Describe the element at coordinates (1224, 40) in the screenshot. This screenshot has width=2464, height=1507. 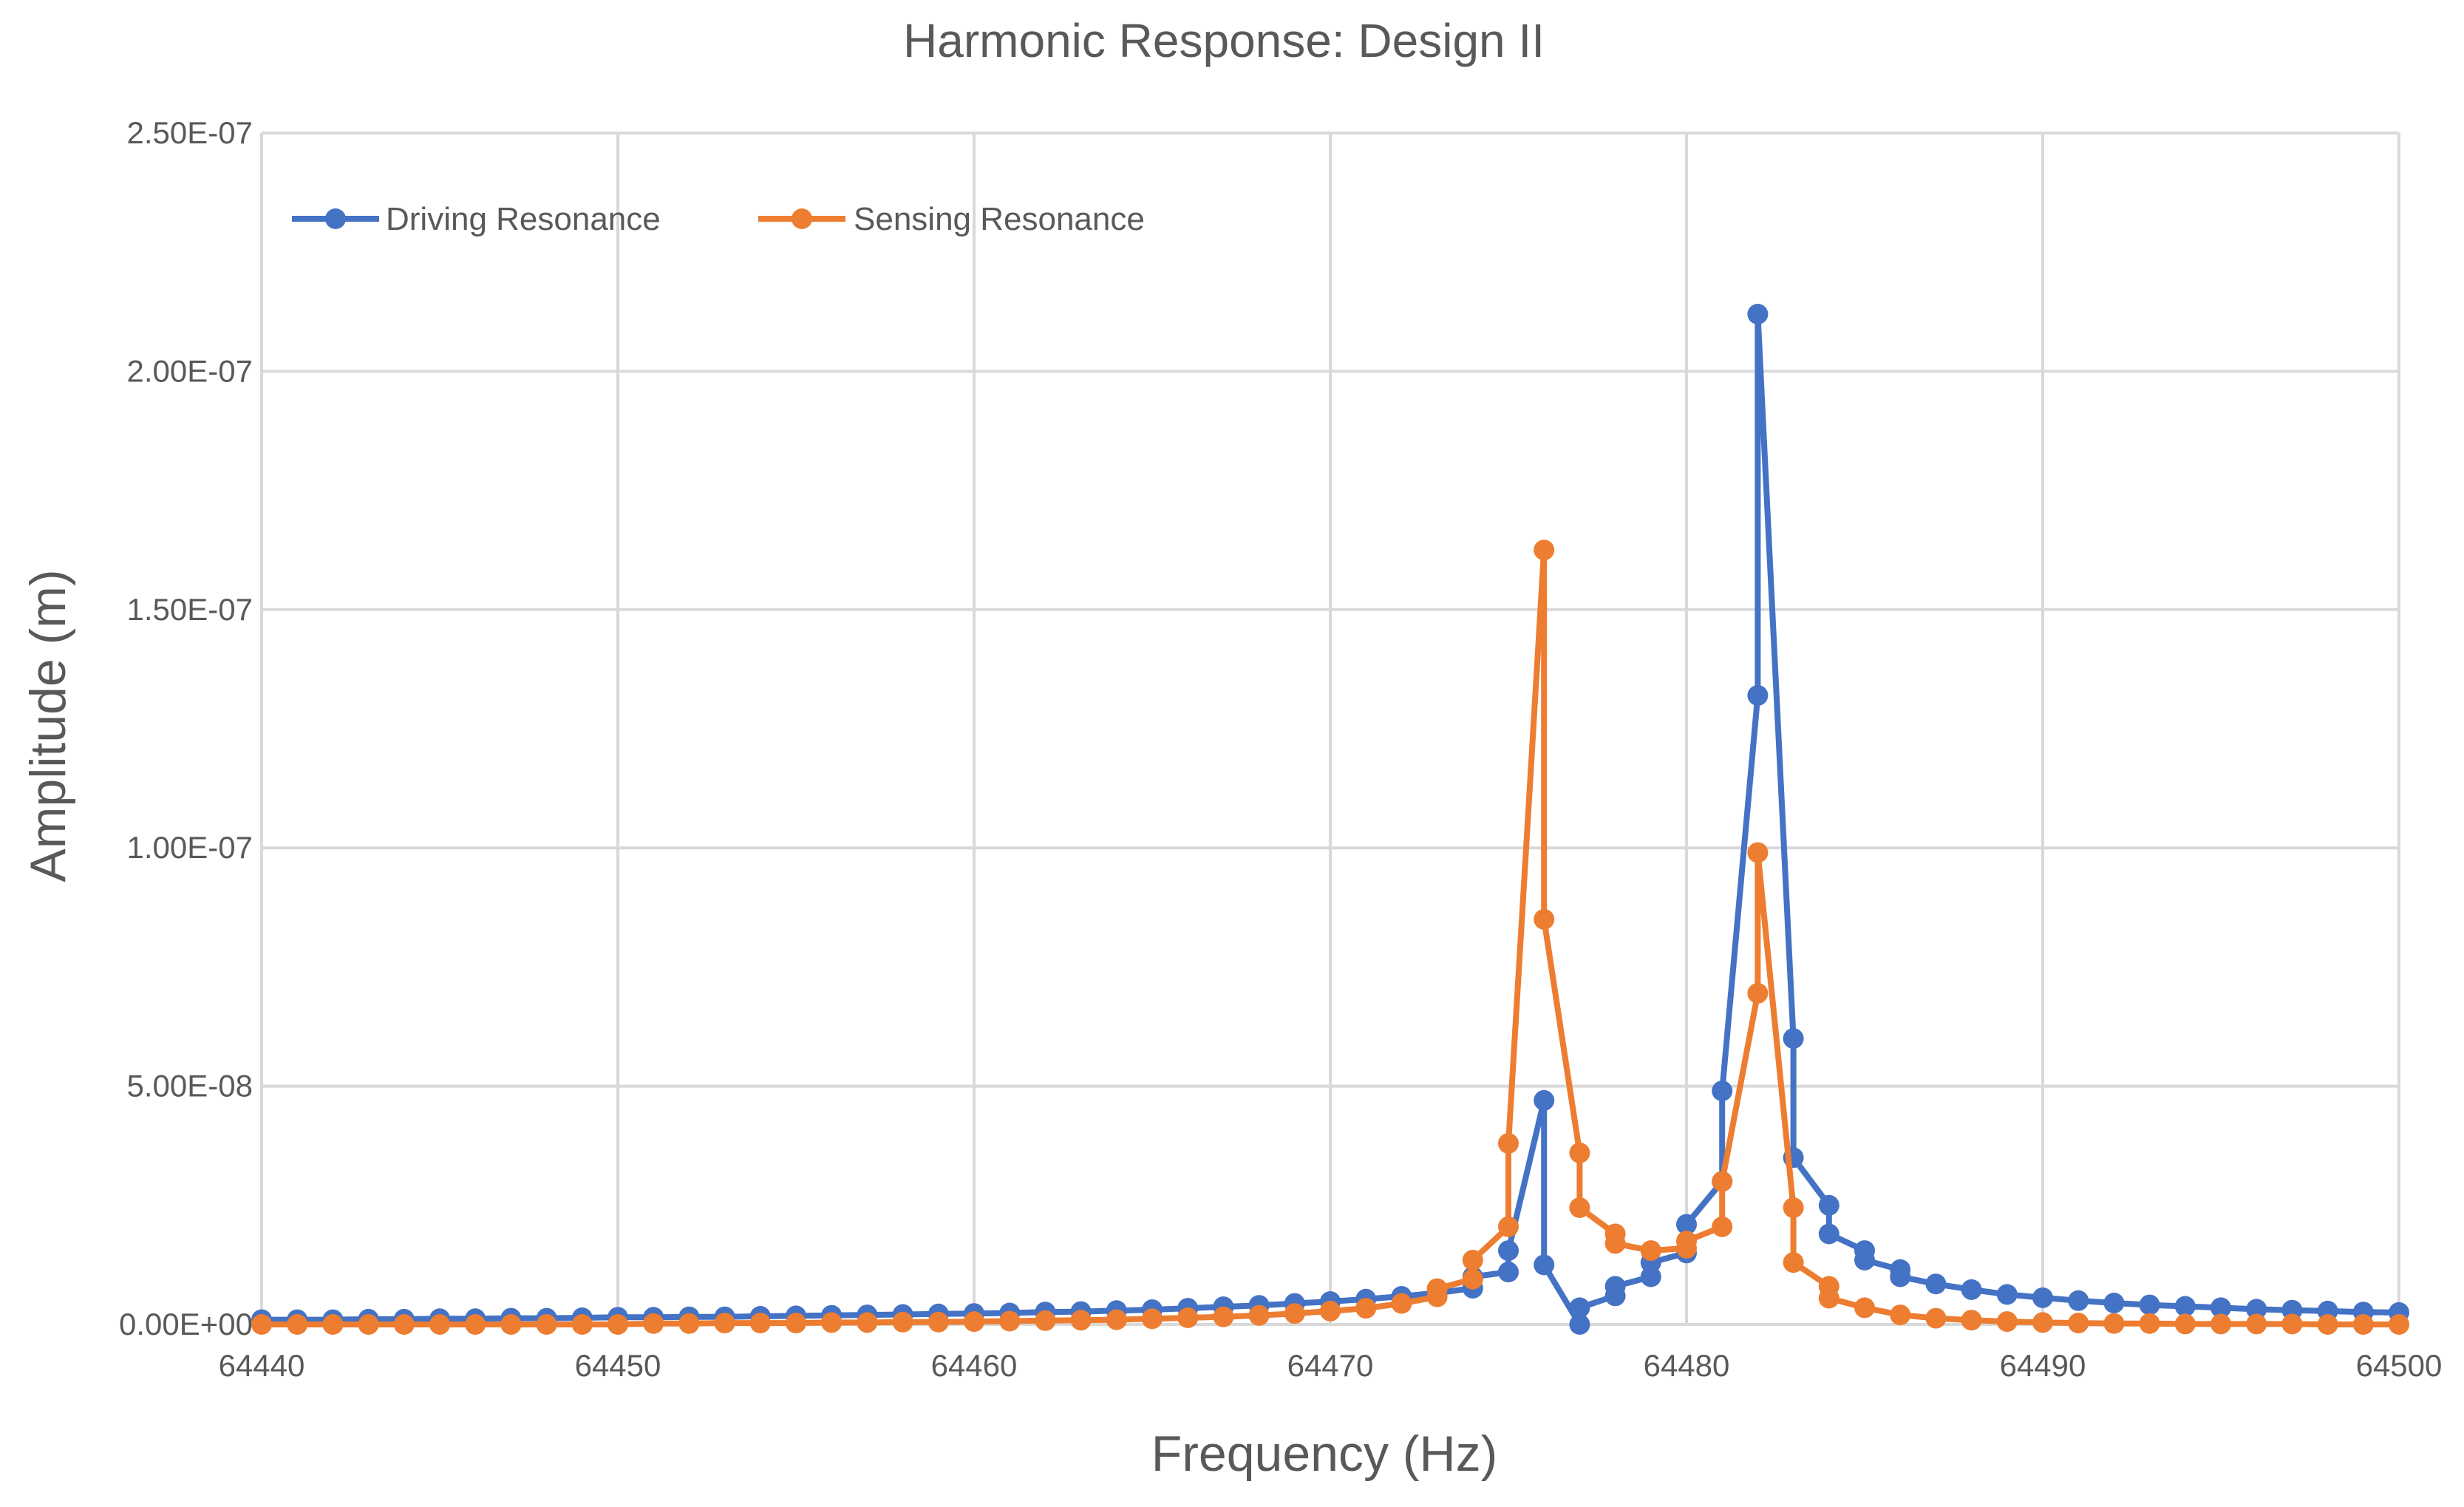
I see `chart-title: Harmonic Response: Design II` at that location.